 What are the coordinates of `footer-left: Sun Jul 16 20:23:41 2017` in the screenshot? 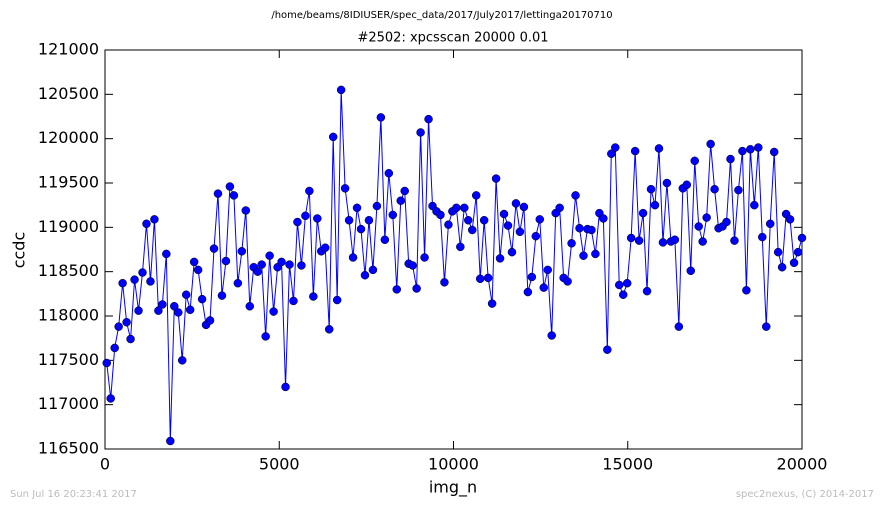 It's located at (73, 494).